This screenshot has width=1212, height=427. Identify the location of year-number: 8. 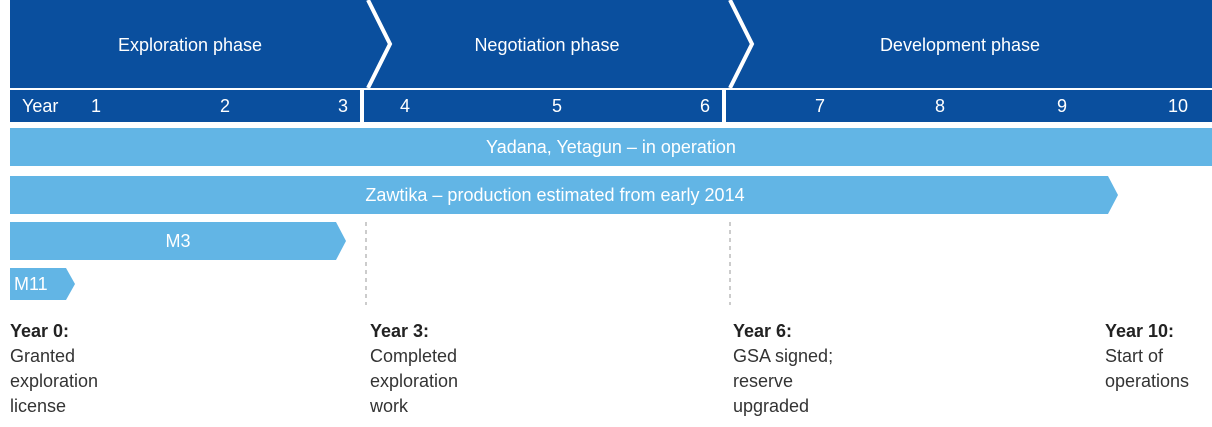
(940, 106).